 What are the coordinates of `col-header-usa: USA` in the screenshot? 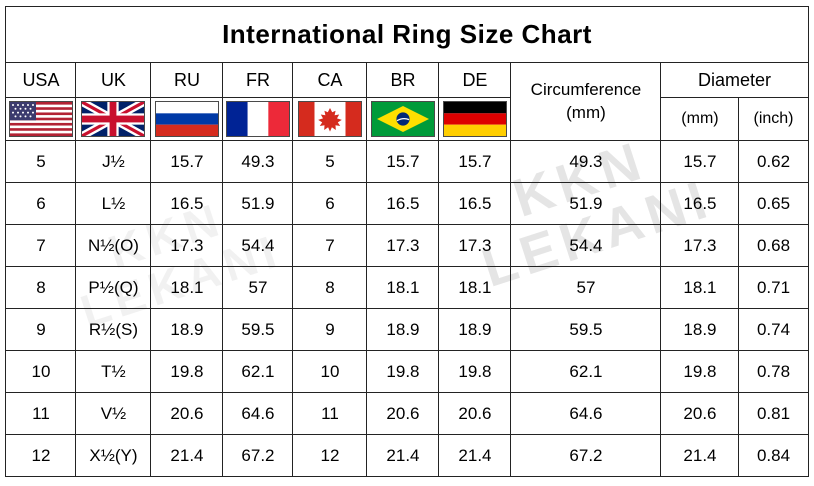 It's located at (41, 80).